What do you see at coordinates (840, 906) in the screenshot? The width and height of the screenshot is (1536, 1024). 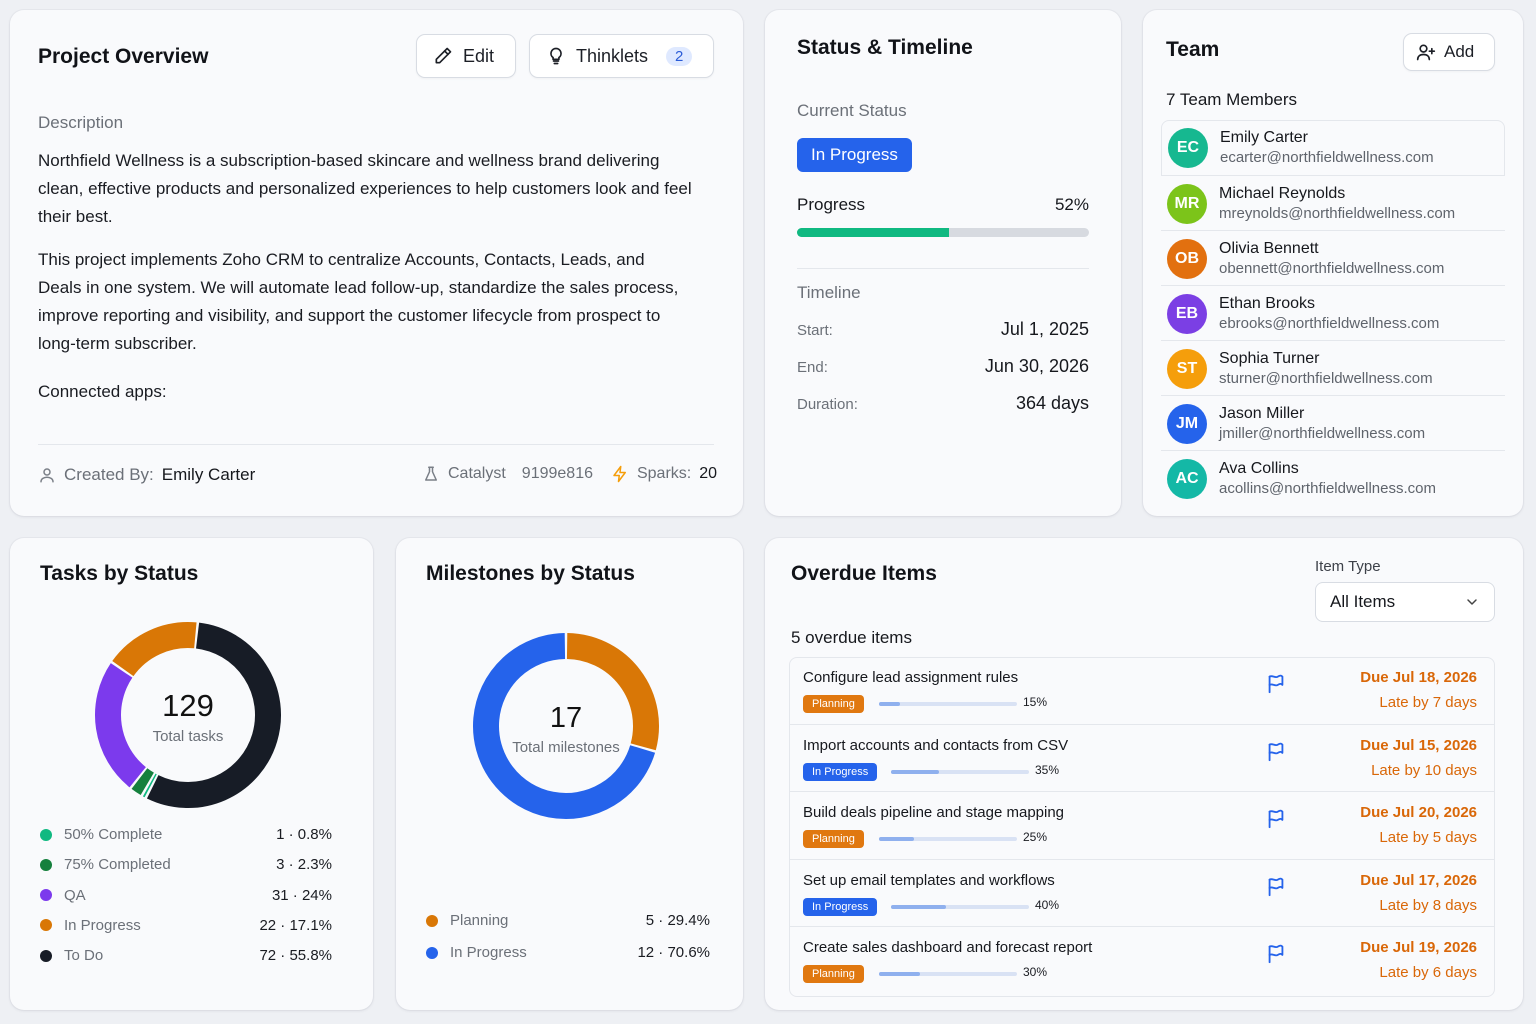 I see `status-badge: In Progress` at bounding box center [840, 906].